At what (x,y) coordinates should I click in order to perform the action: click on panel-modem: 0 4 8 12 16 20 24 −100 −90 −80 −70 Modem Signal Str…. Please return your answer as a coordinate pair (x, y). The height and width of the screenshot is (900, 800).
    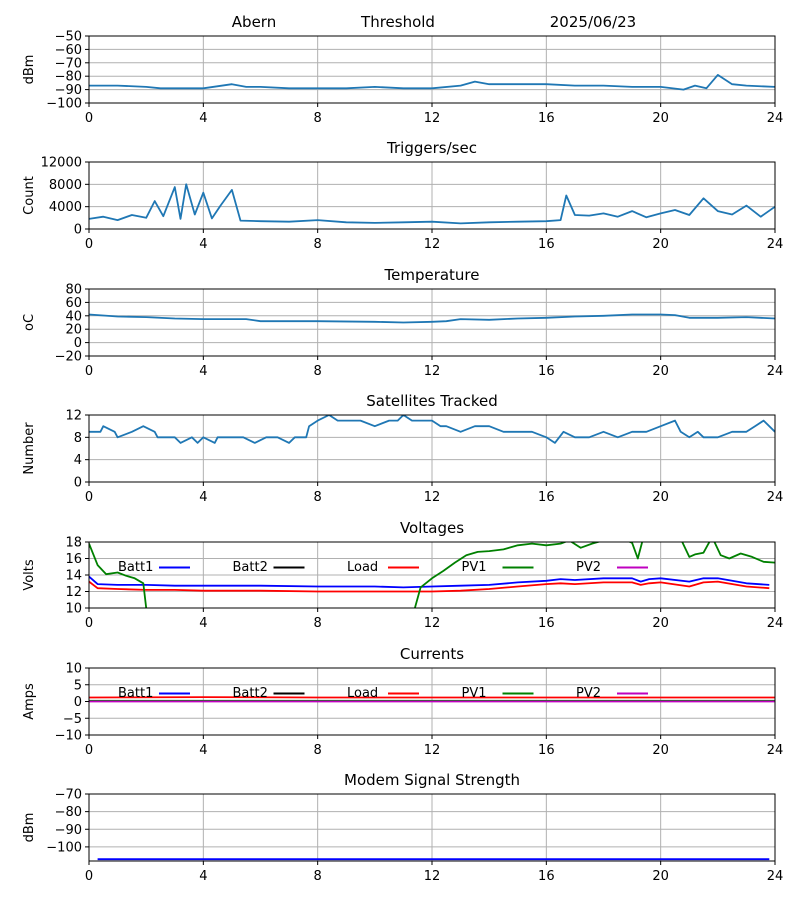
    Looking at the image, I should click on (402, 827).